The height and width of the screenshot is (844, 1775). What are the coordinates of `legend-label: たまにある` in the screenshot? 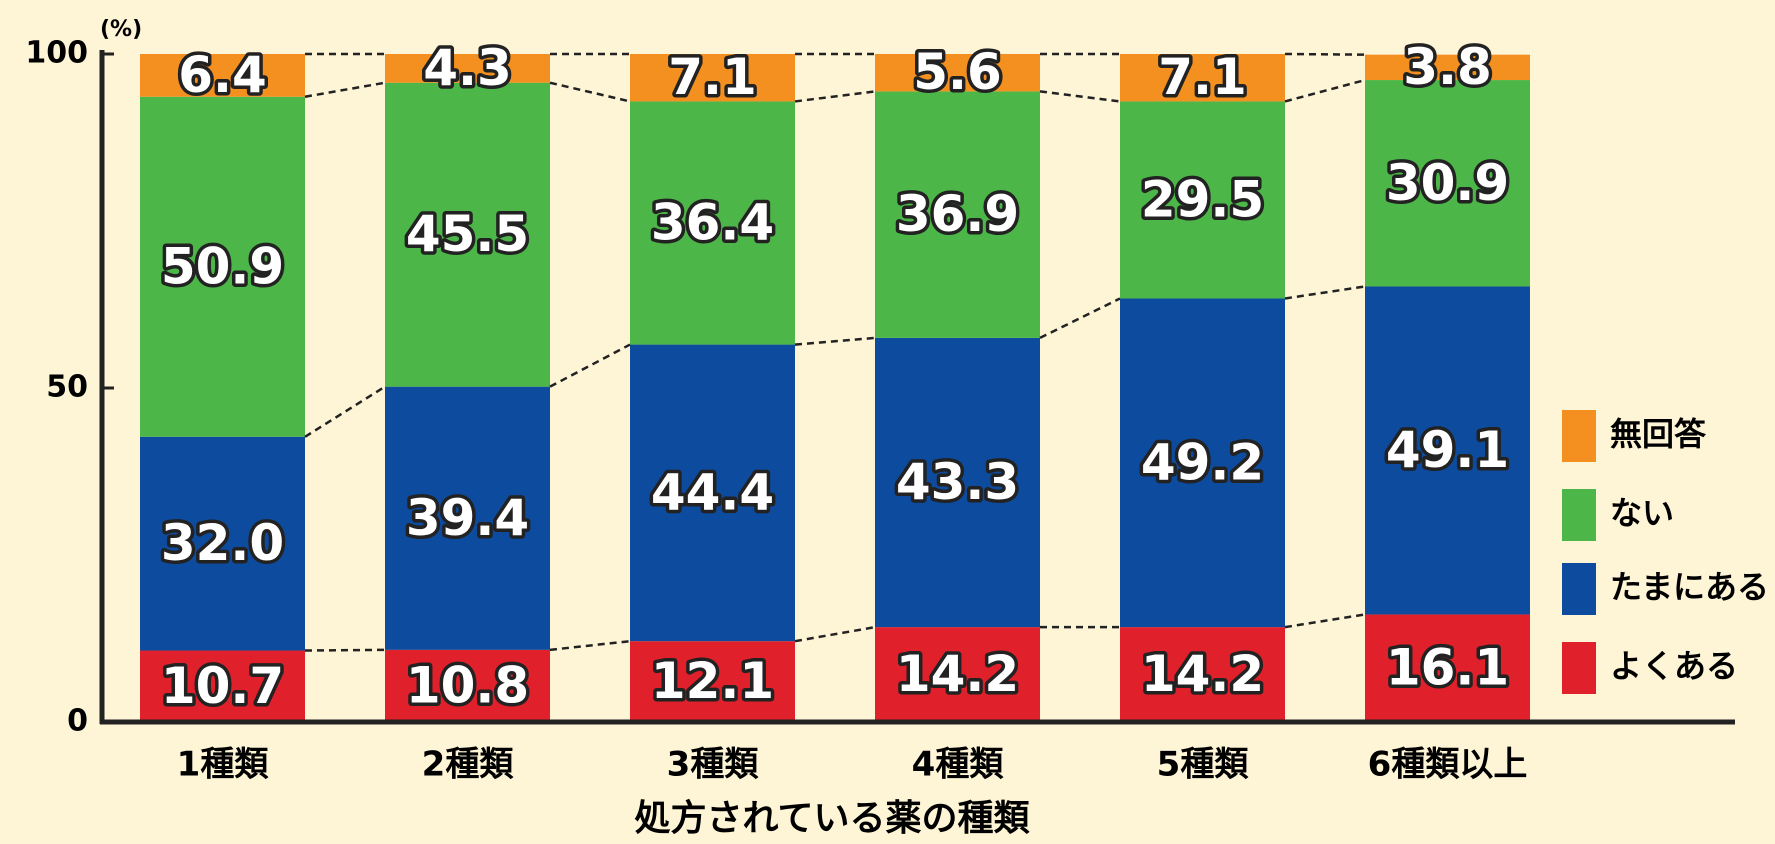 It's located at (1689, 587).